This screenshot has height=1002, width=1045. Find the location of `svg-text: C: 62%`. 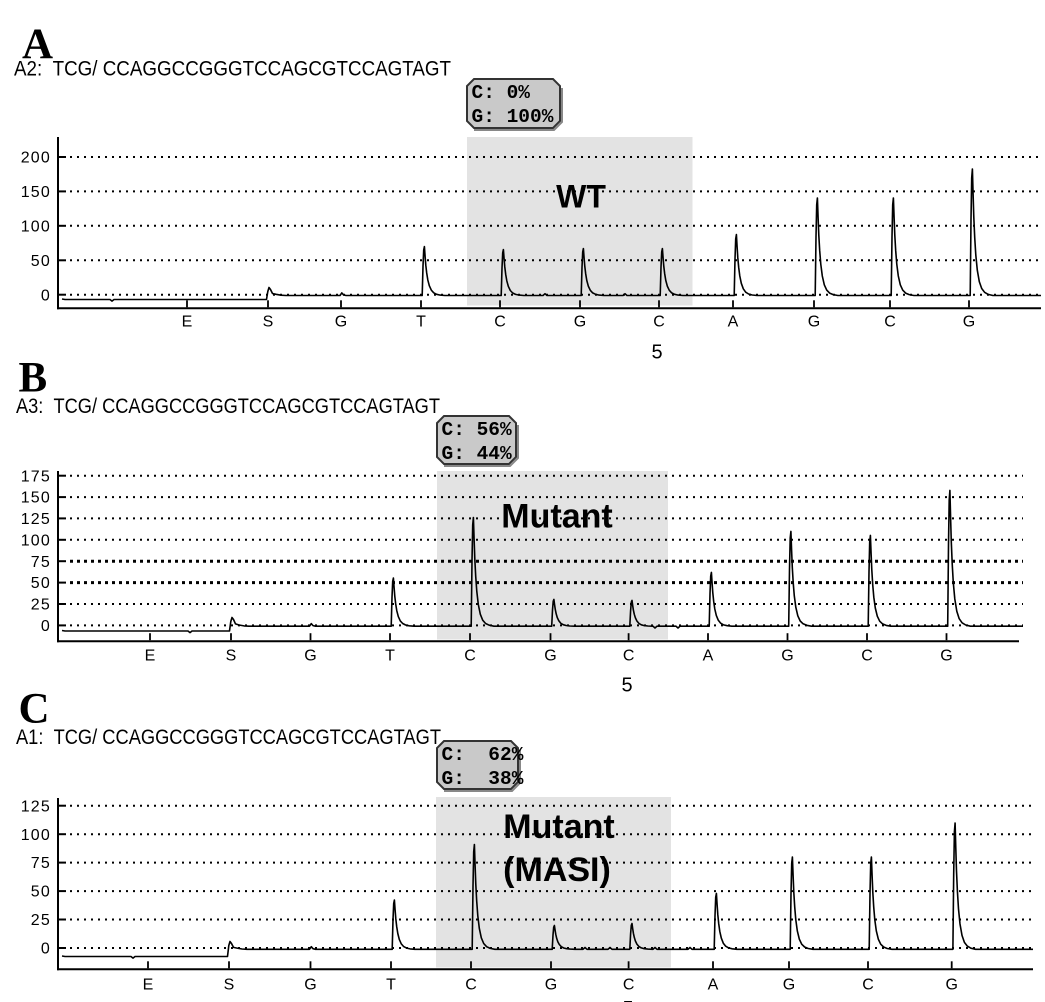

svg-text: C: 62% is located at coordinates (483, 755).